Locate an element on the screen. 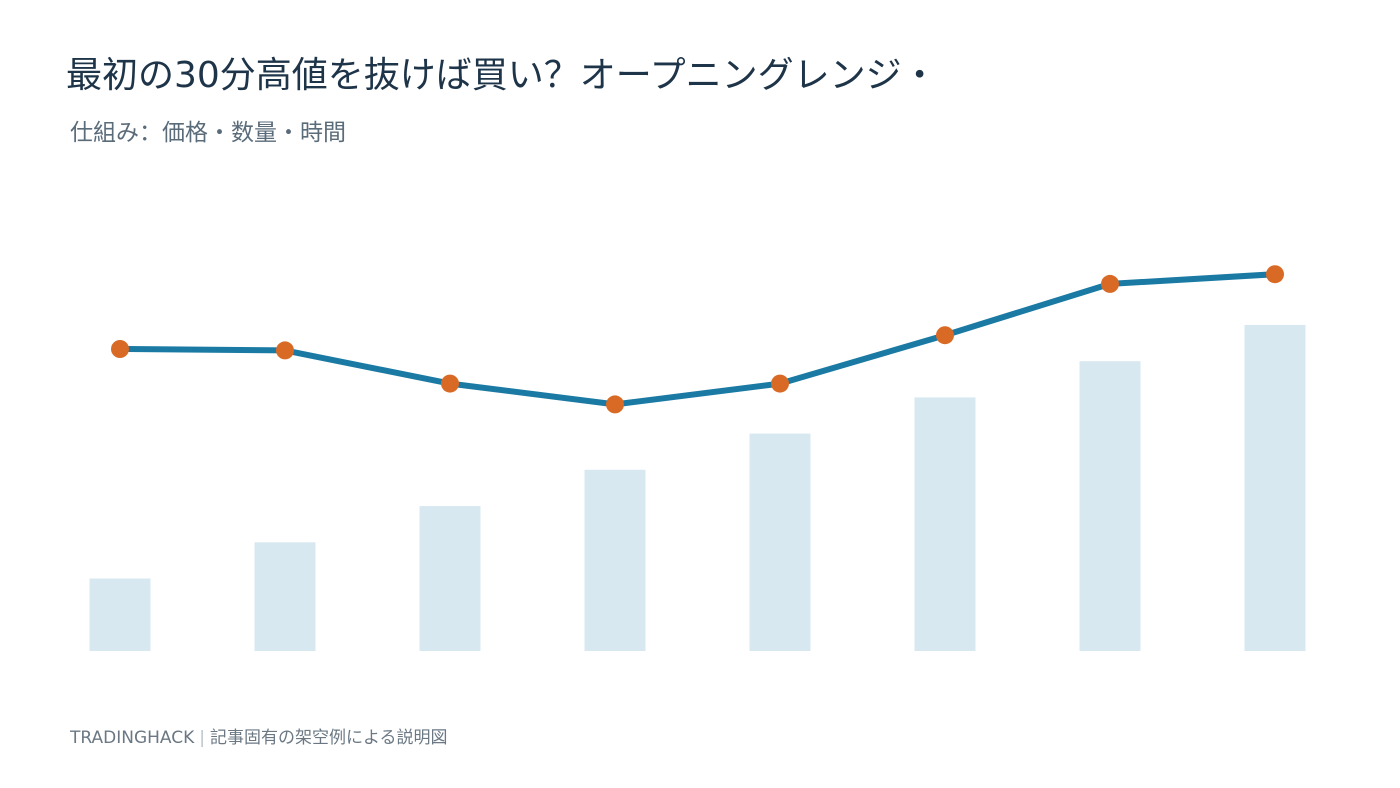 This screenshot has width=1400, height=788. chart-subtitle: 仕組み：価格・数量・時間 is located at coordinates (208, 133).